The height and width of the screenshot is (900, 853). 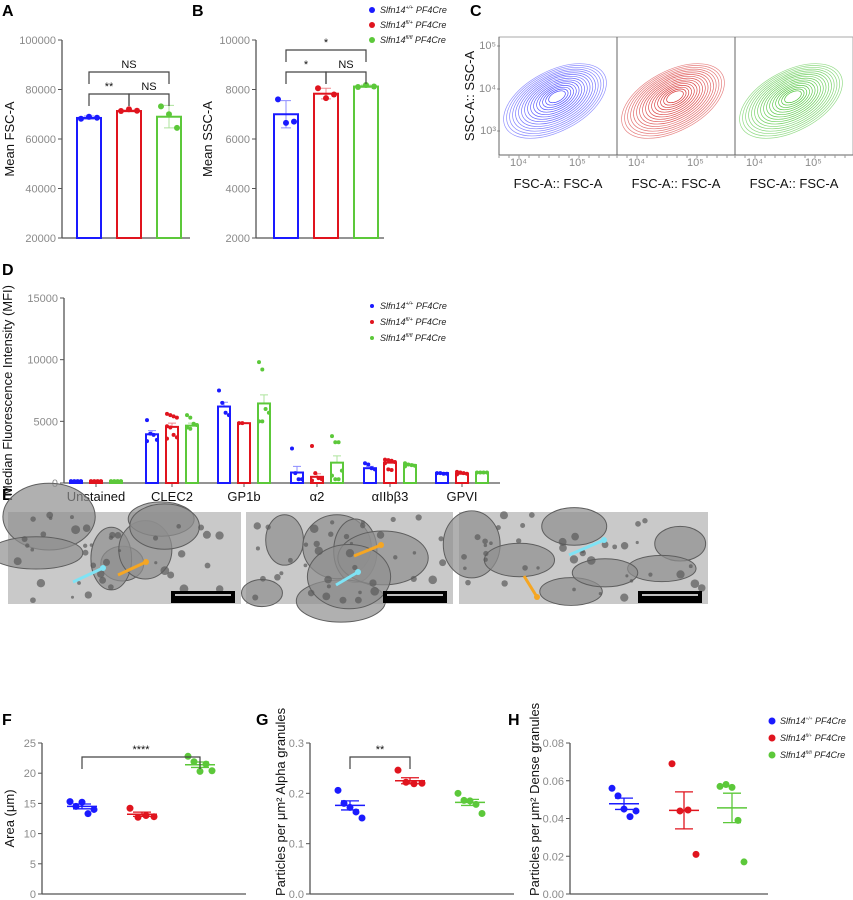 What do you see at coordinates (410, 8) in the screenshot?
I see `legend-sup: +/+` at bounding box center [410, 8].